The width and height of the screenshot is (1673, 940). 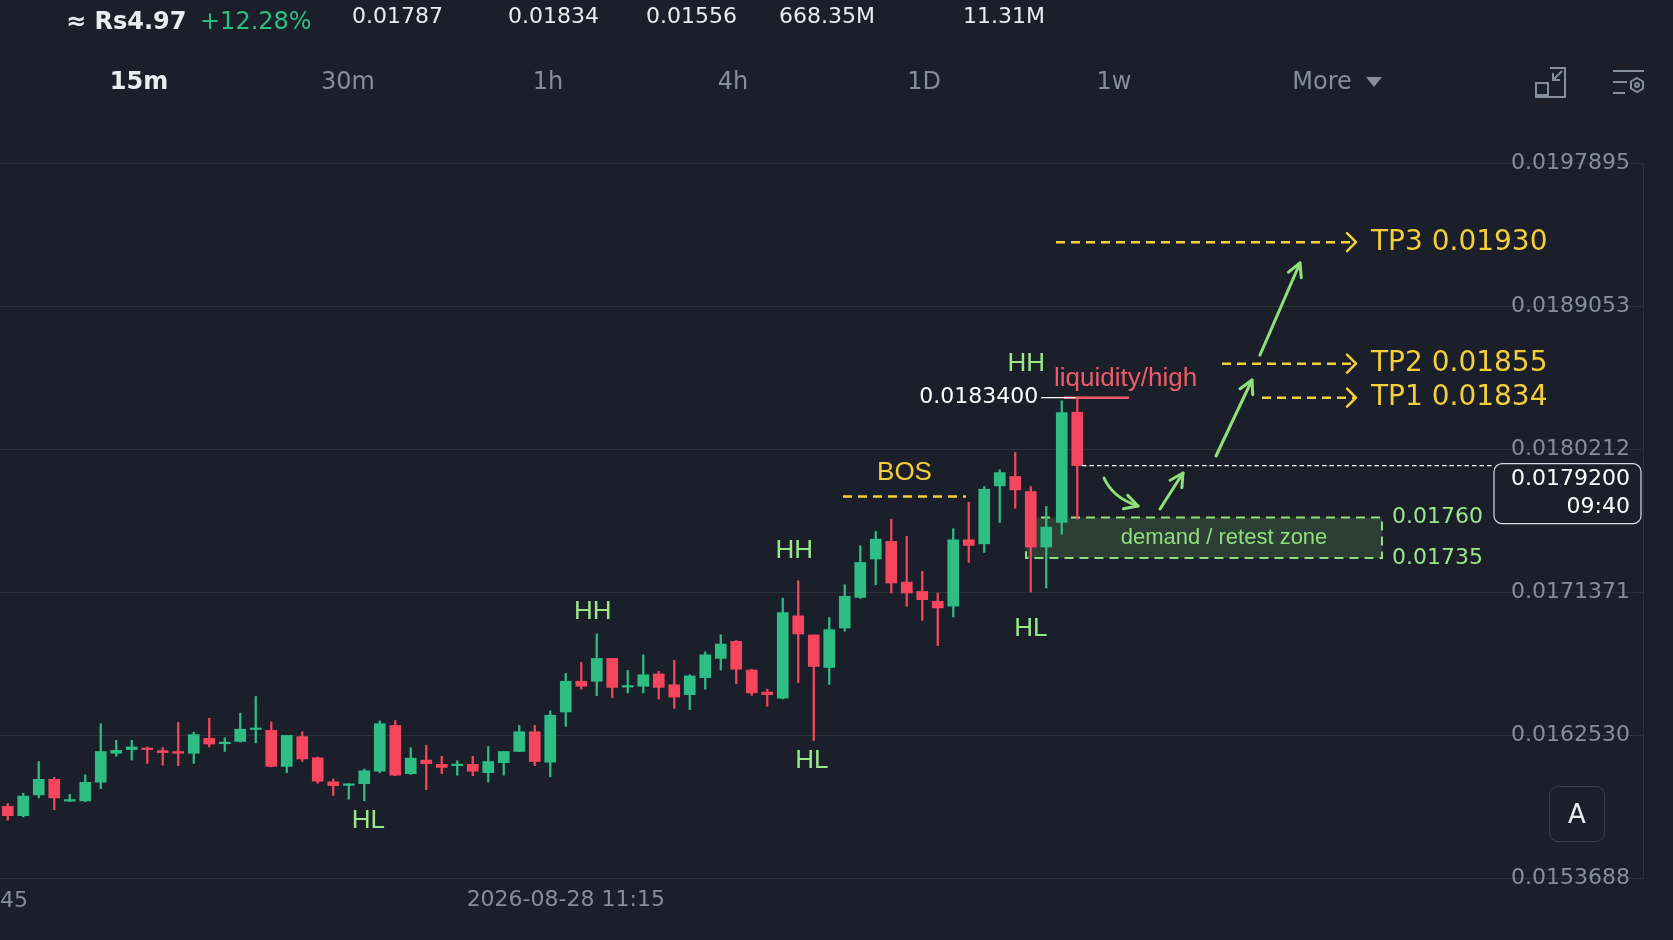 I want to click on y-tick-label: 0.0153688, so click(x=1570, y=877).